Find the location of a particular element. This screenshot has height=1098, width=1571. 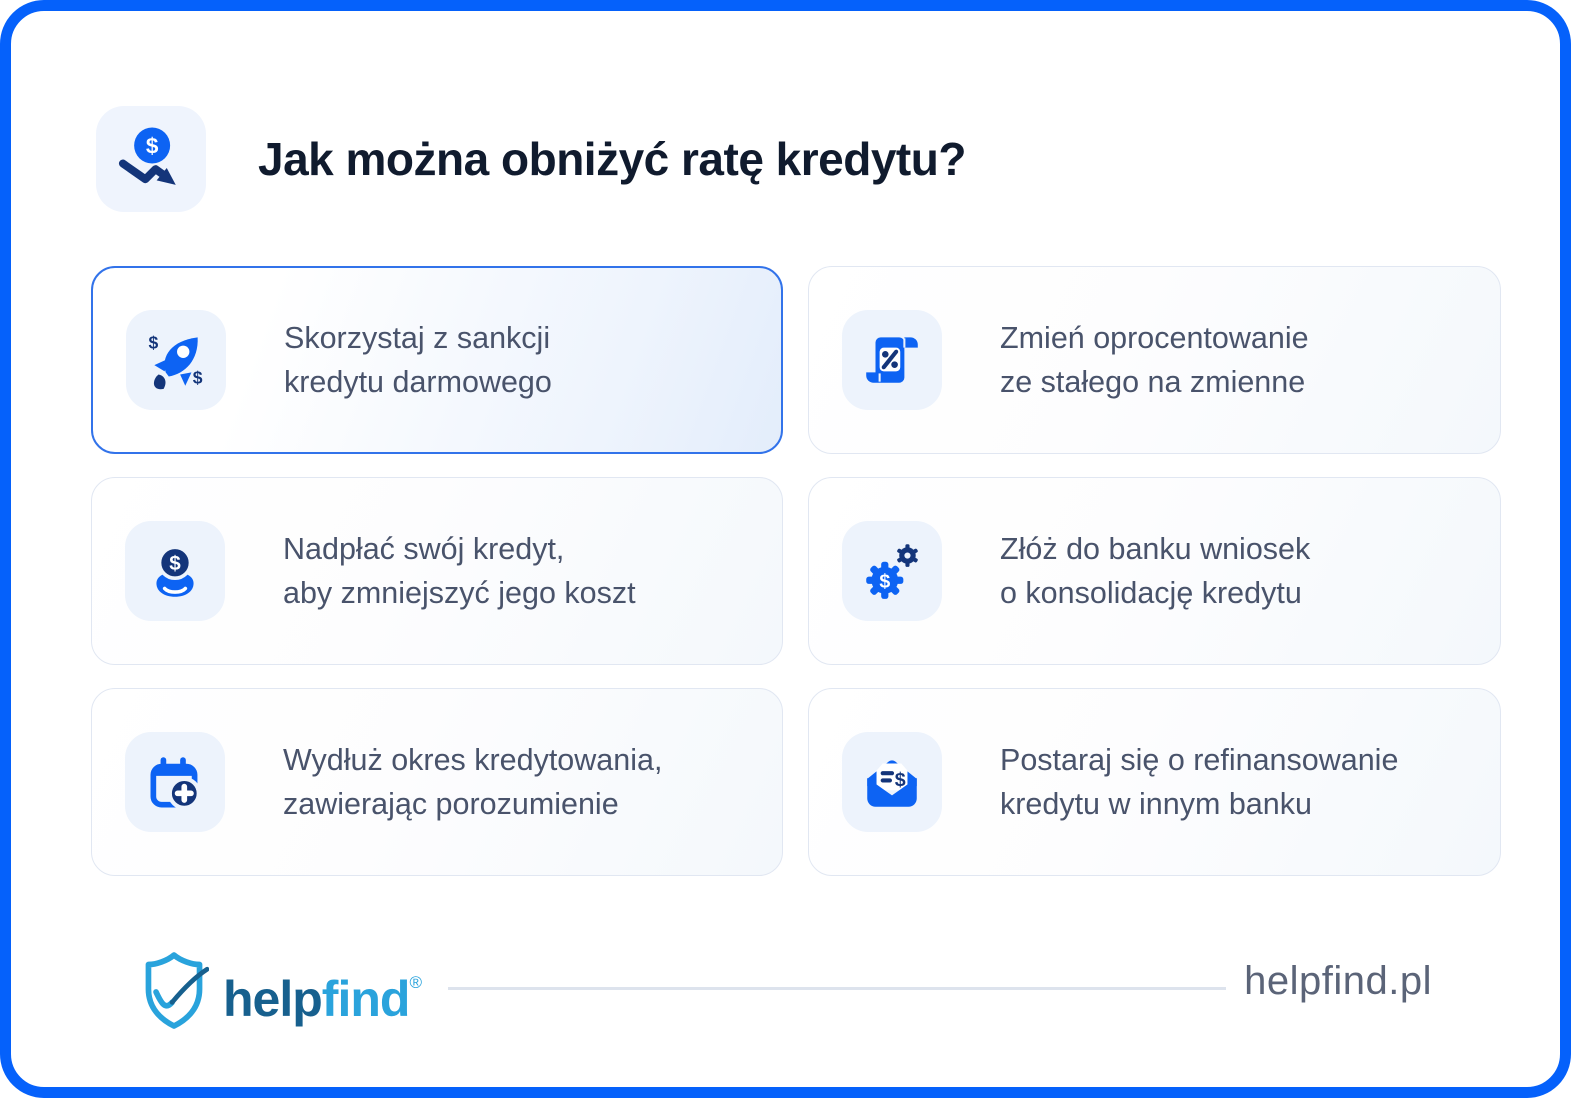

rocket-dollar-icon: $ $ is located at coordinates (175, 361).